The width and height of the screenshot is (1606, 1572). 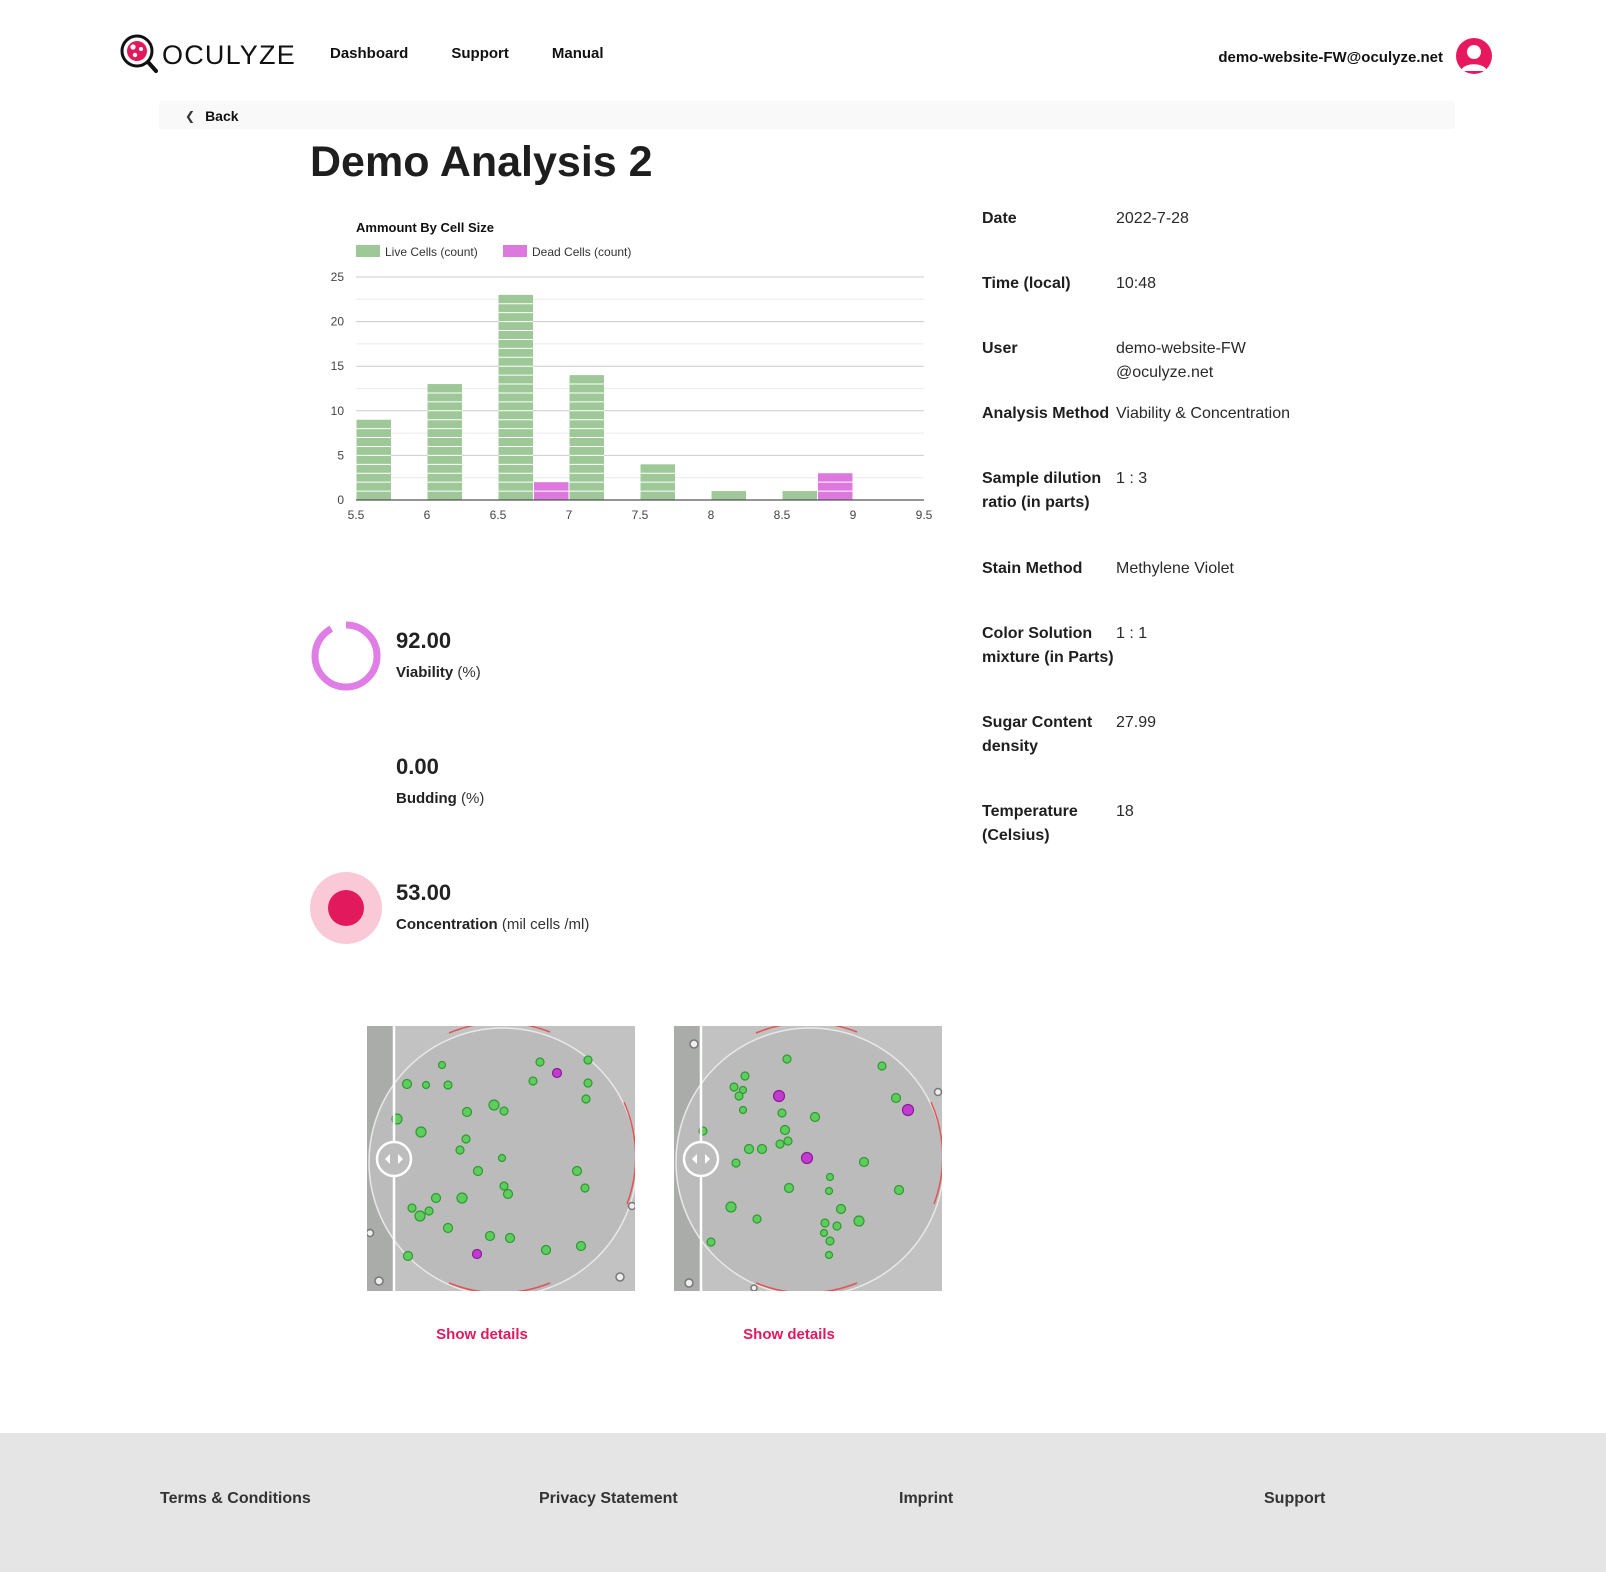 I want to click on y-tick-label: 5, so click(x=340, y=455).